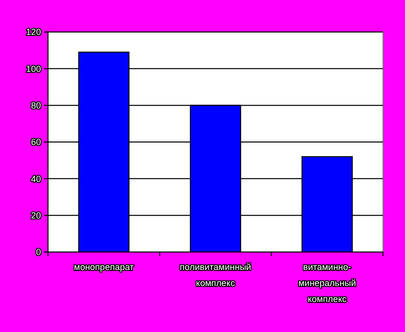  What do you see at coordinates (35, 105) in the screenshot?
I see `y-tick-label: 80` at bounding box center [35, 105].